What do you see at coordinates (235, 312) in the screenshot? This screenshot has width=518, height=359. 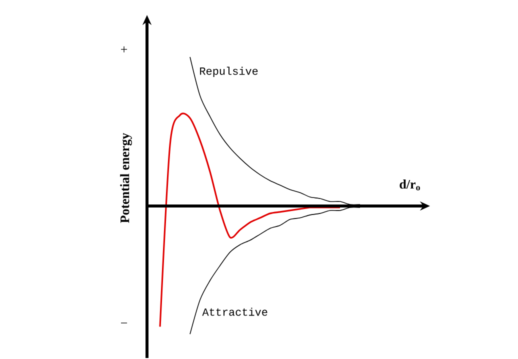 I see `series-label: Attractive` at bounding box center [235, 312].